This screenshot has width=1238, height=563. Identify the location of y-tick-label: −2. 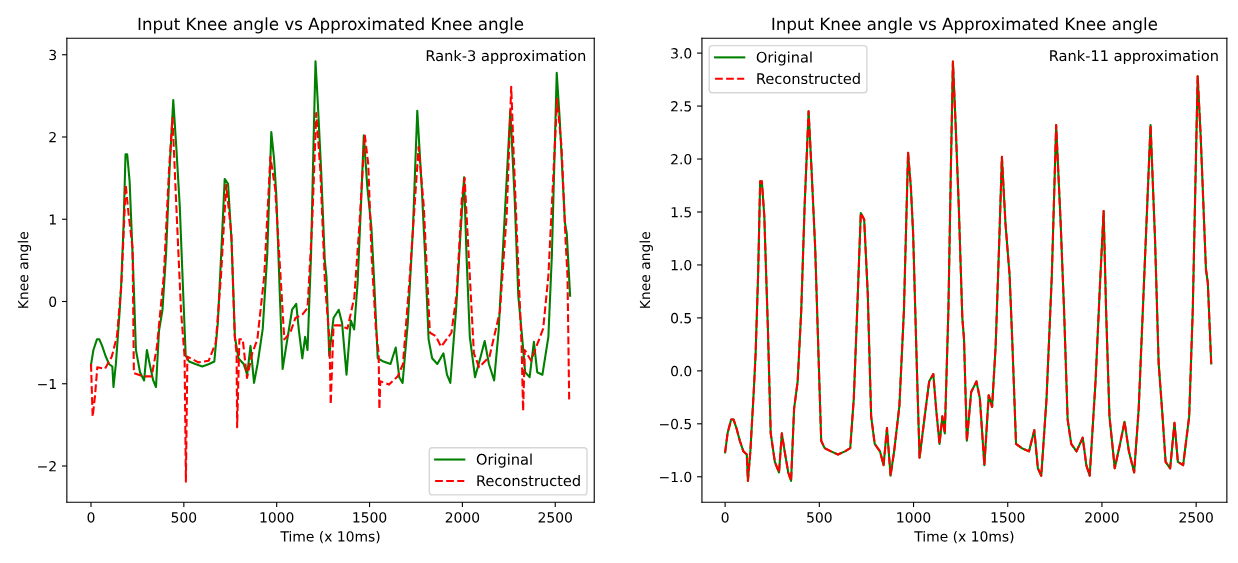
(47, 466).